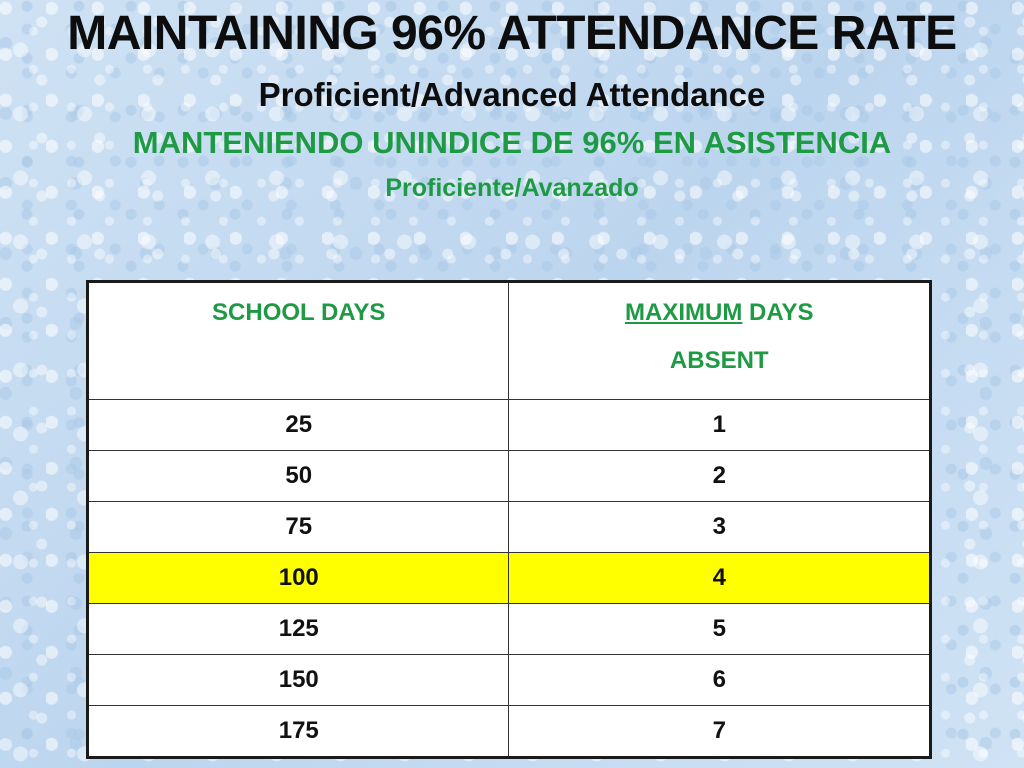  I want to click on cell-school-days: 50, so click(298, 476).